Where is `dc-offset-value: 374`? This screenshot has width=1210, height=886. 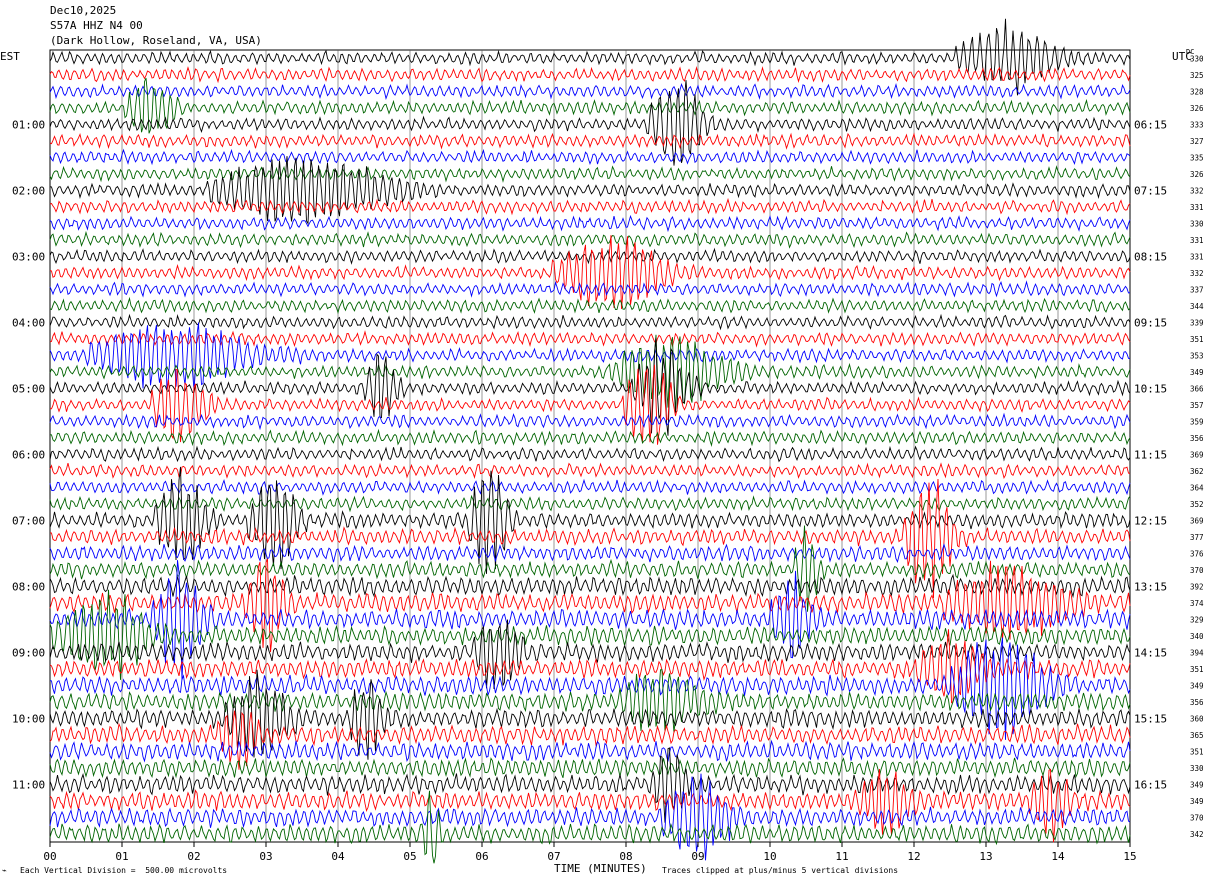
dc-offset-value: 374 is located at coordinates (1197, 603).